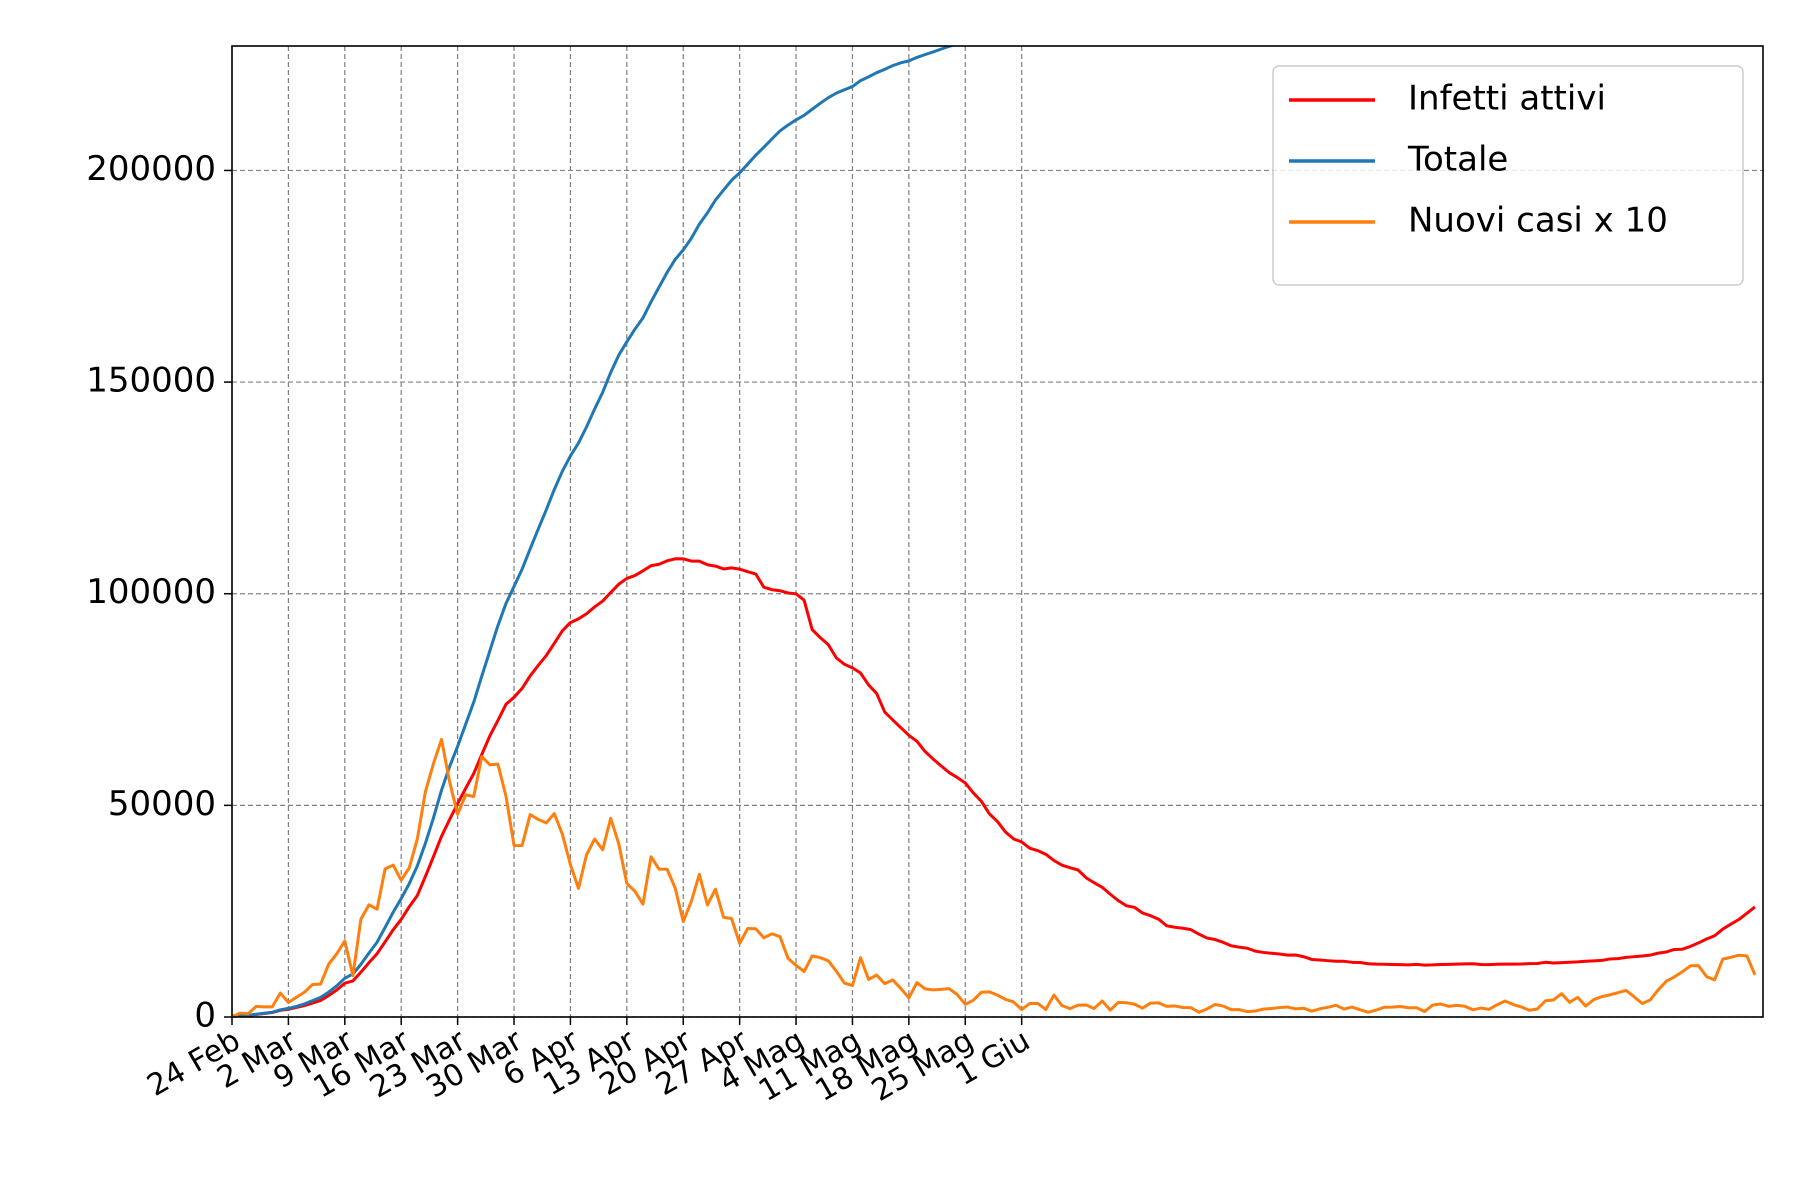 The image size is (1800, 1200). I want to click on legend-label: Infetti attivi, so click(1507, 99).